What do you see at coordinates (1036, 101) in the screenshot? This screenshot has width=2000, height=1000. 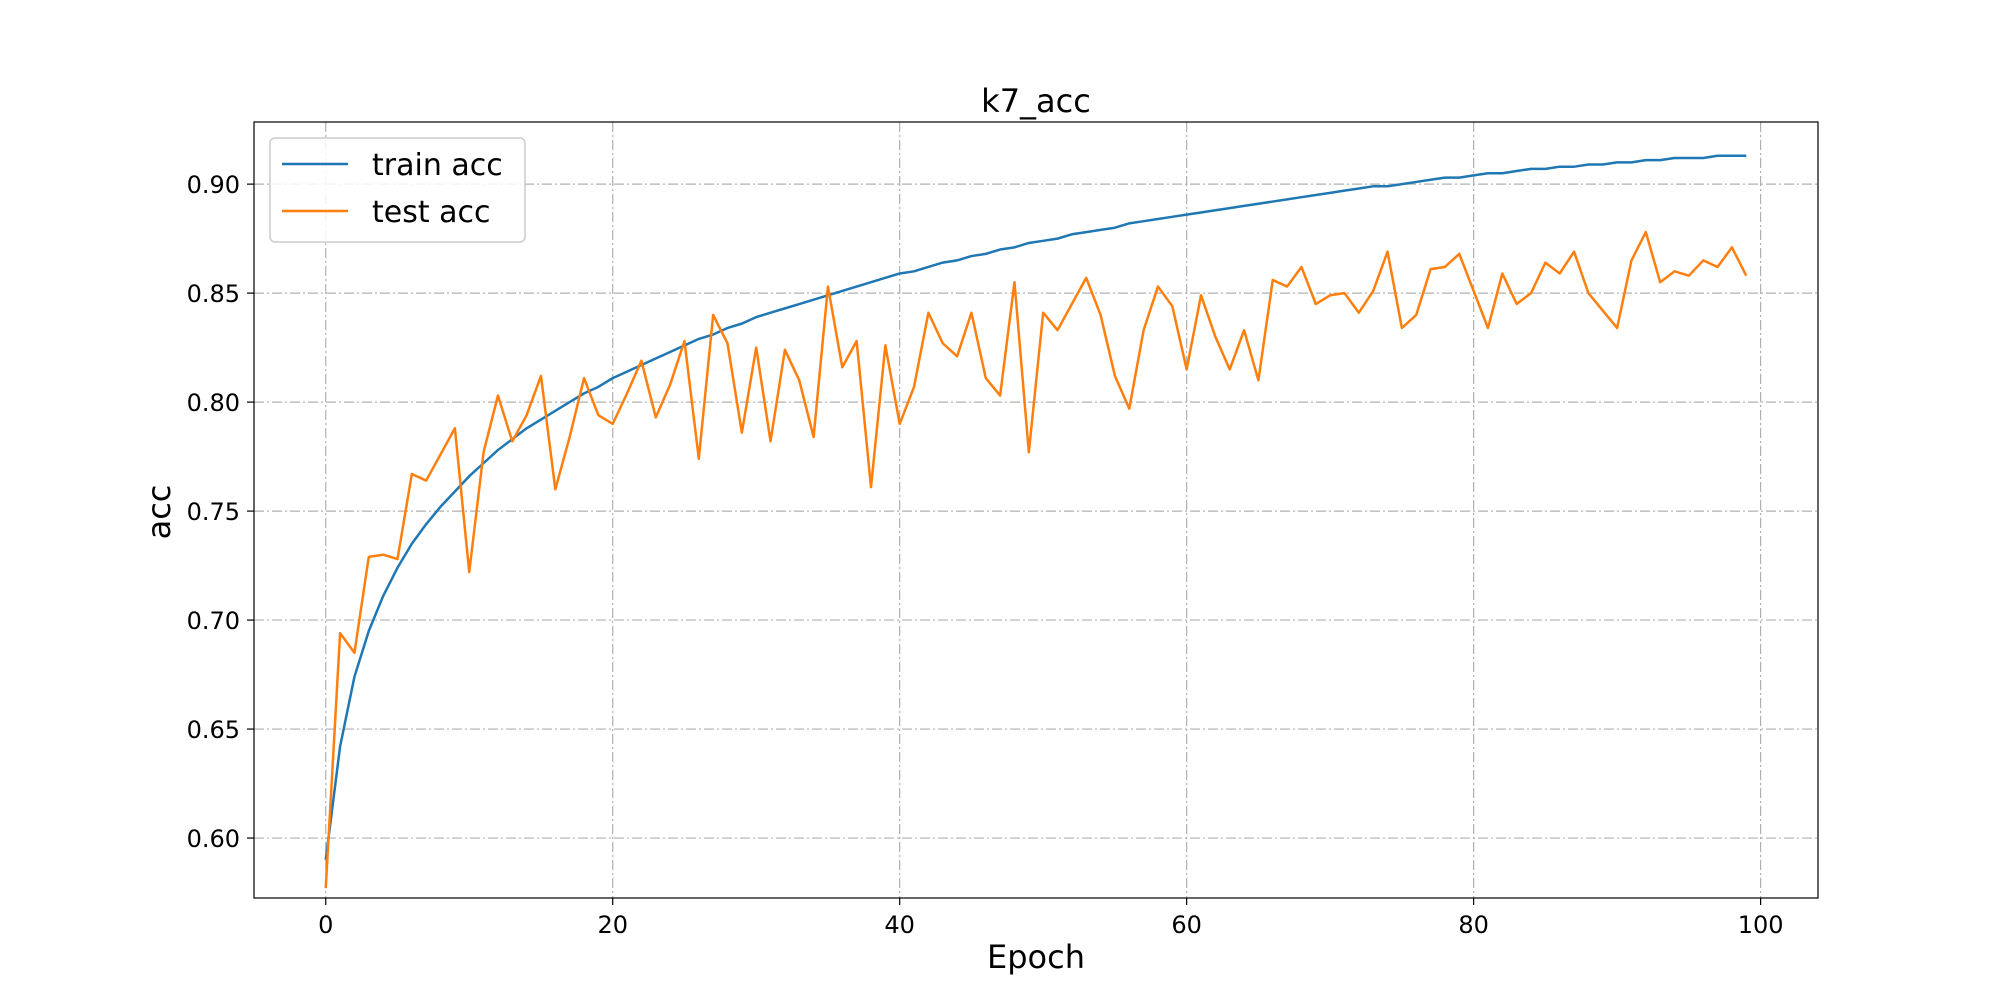 I see `chart-title: k7_acc` at bounding box center [1036, 101].